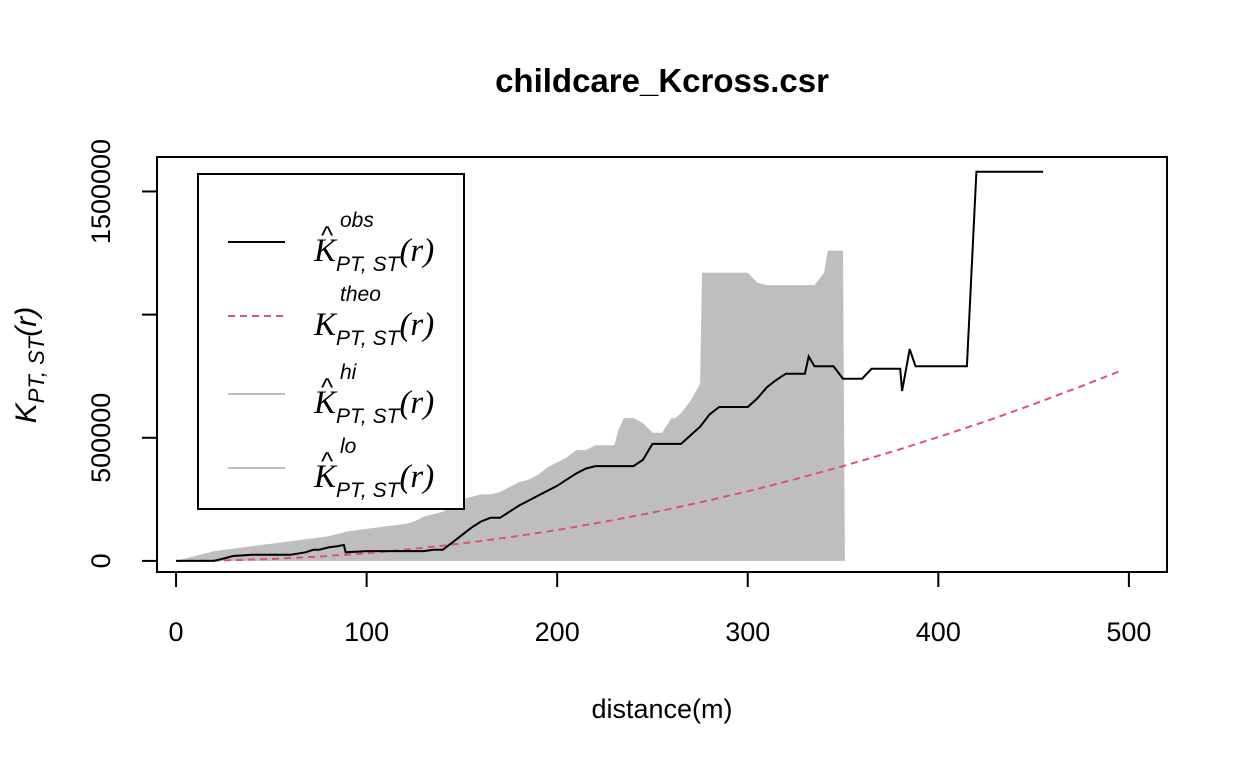  Describe the element at coordinates (36, 369) in the screenshot. I see `y-axis-label-sub: PT, ST` at that location.